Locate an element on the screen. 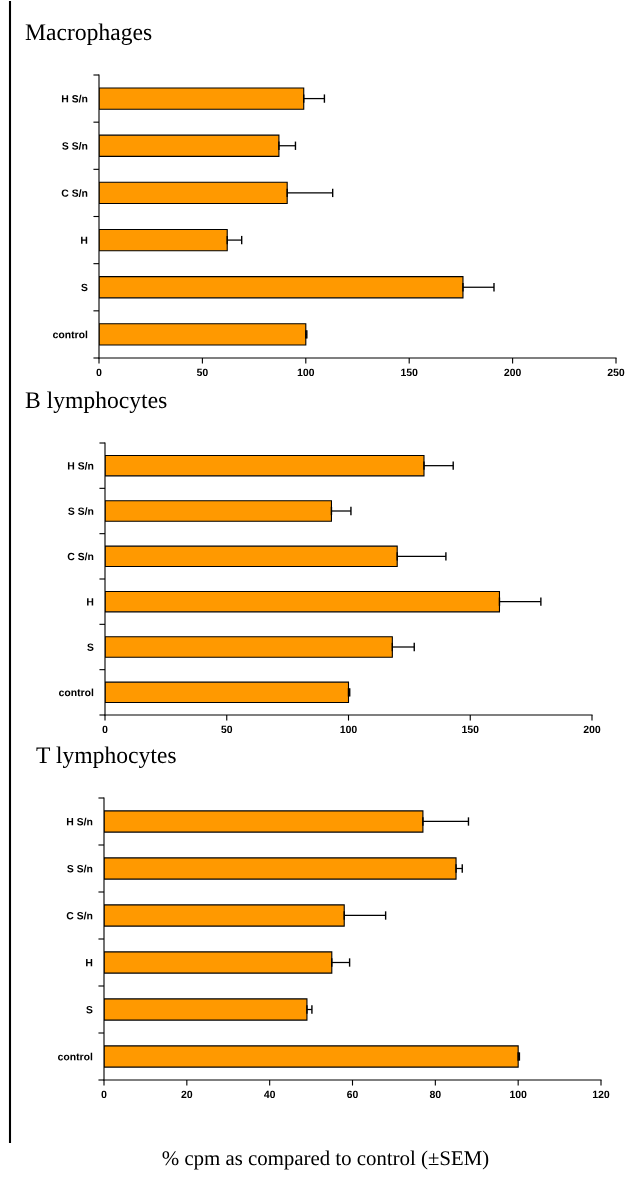  chart-title: B lymphocytes is located at coordinates (96, 402).